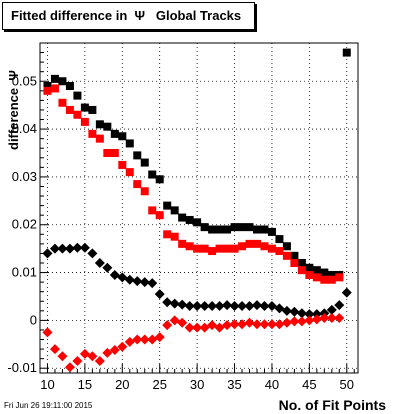 The width and height of the screenshot is (400, 414). I want to click on y-tick-label: 0.02, so click(24, 224).